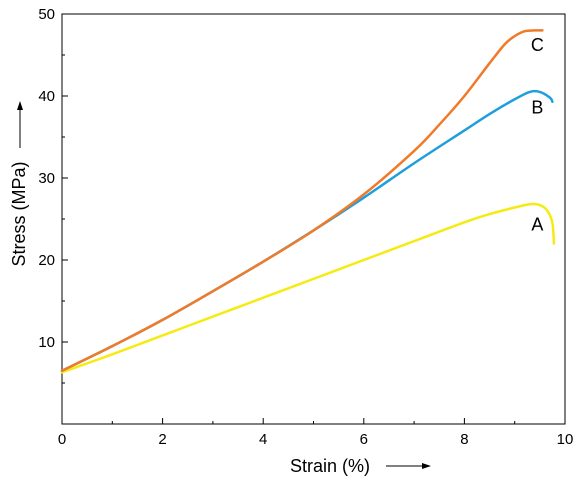 This screenshot has width=577, height=481. I want to click on series-label-b: B, so click(537, 107).